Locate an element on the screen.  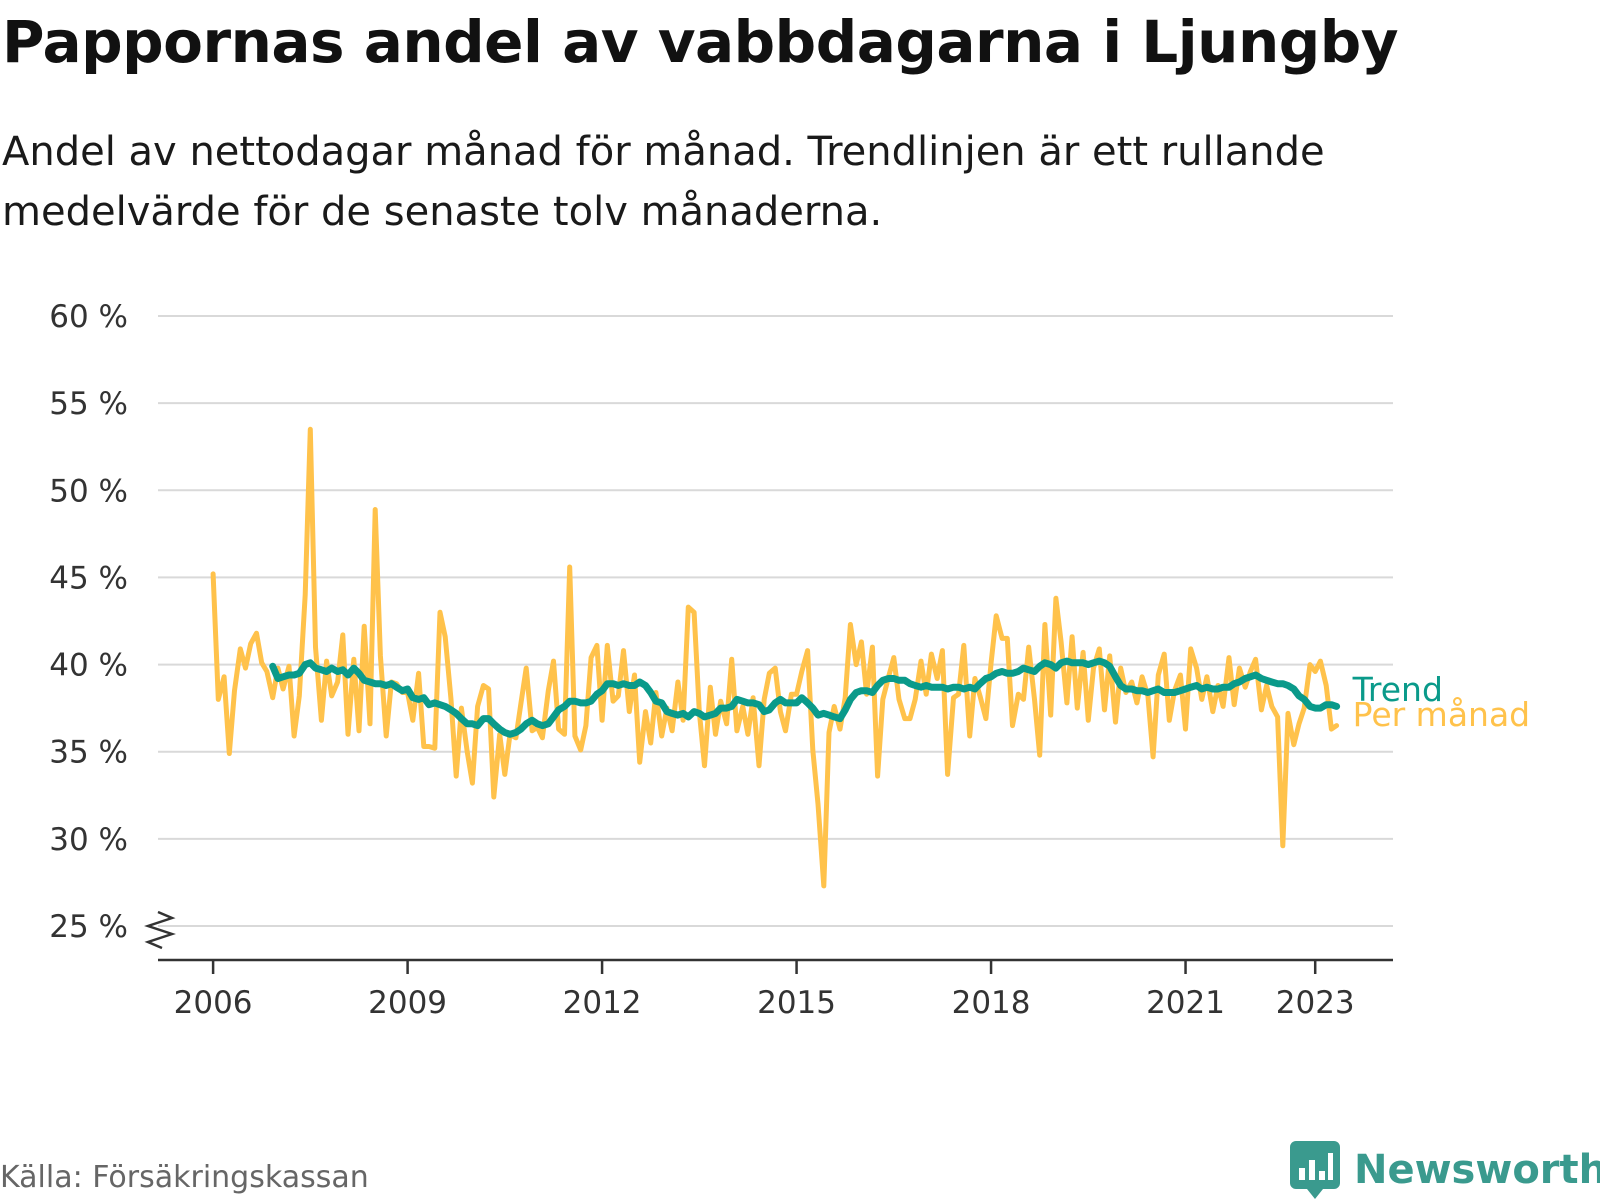
x-tick-label: 2021 is located at coordinates (1185, 1003).